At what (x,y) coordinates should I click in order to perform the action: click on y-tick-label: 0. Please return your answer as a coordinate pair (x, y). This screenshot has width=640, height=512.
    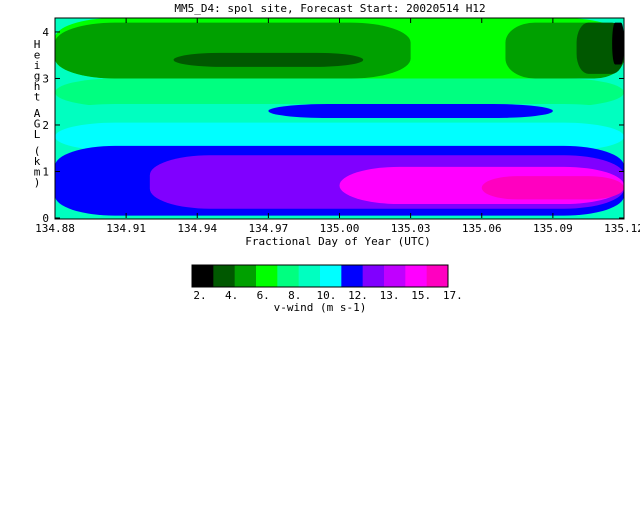
    Looking at the image, I should click on (45, 218).